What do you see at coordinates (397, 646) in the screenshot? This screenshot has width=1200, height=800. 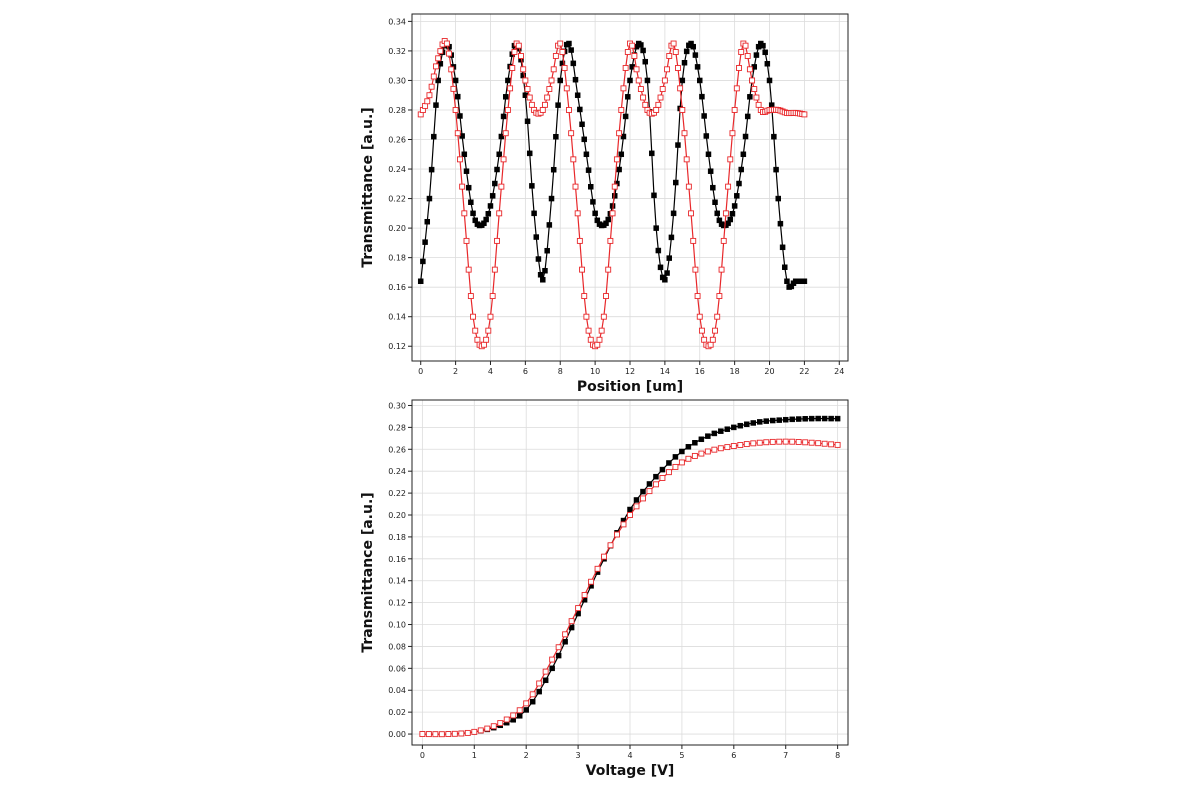 I see `y-tick-label: 0.08` at bounding box center [397, 646].